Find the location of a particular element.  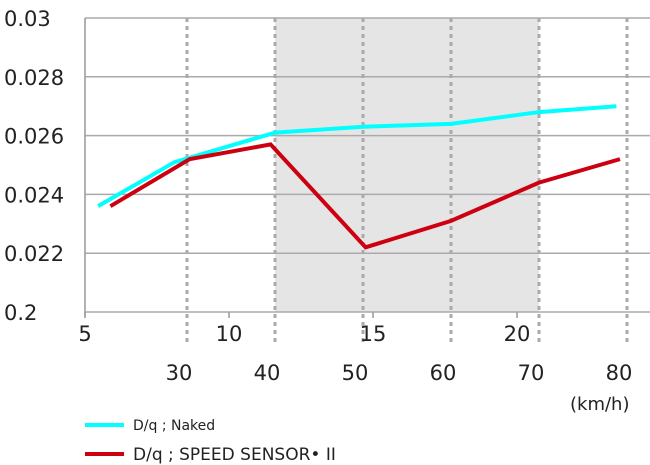

y-tick-label: 0.022 is located at coordinates (34, 254).